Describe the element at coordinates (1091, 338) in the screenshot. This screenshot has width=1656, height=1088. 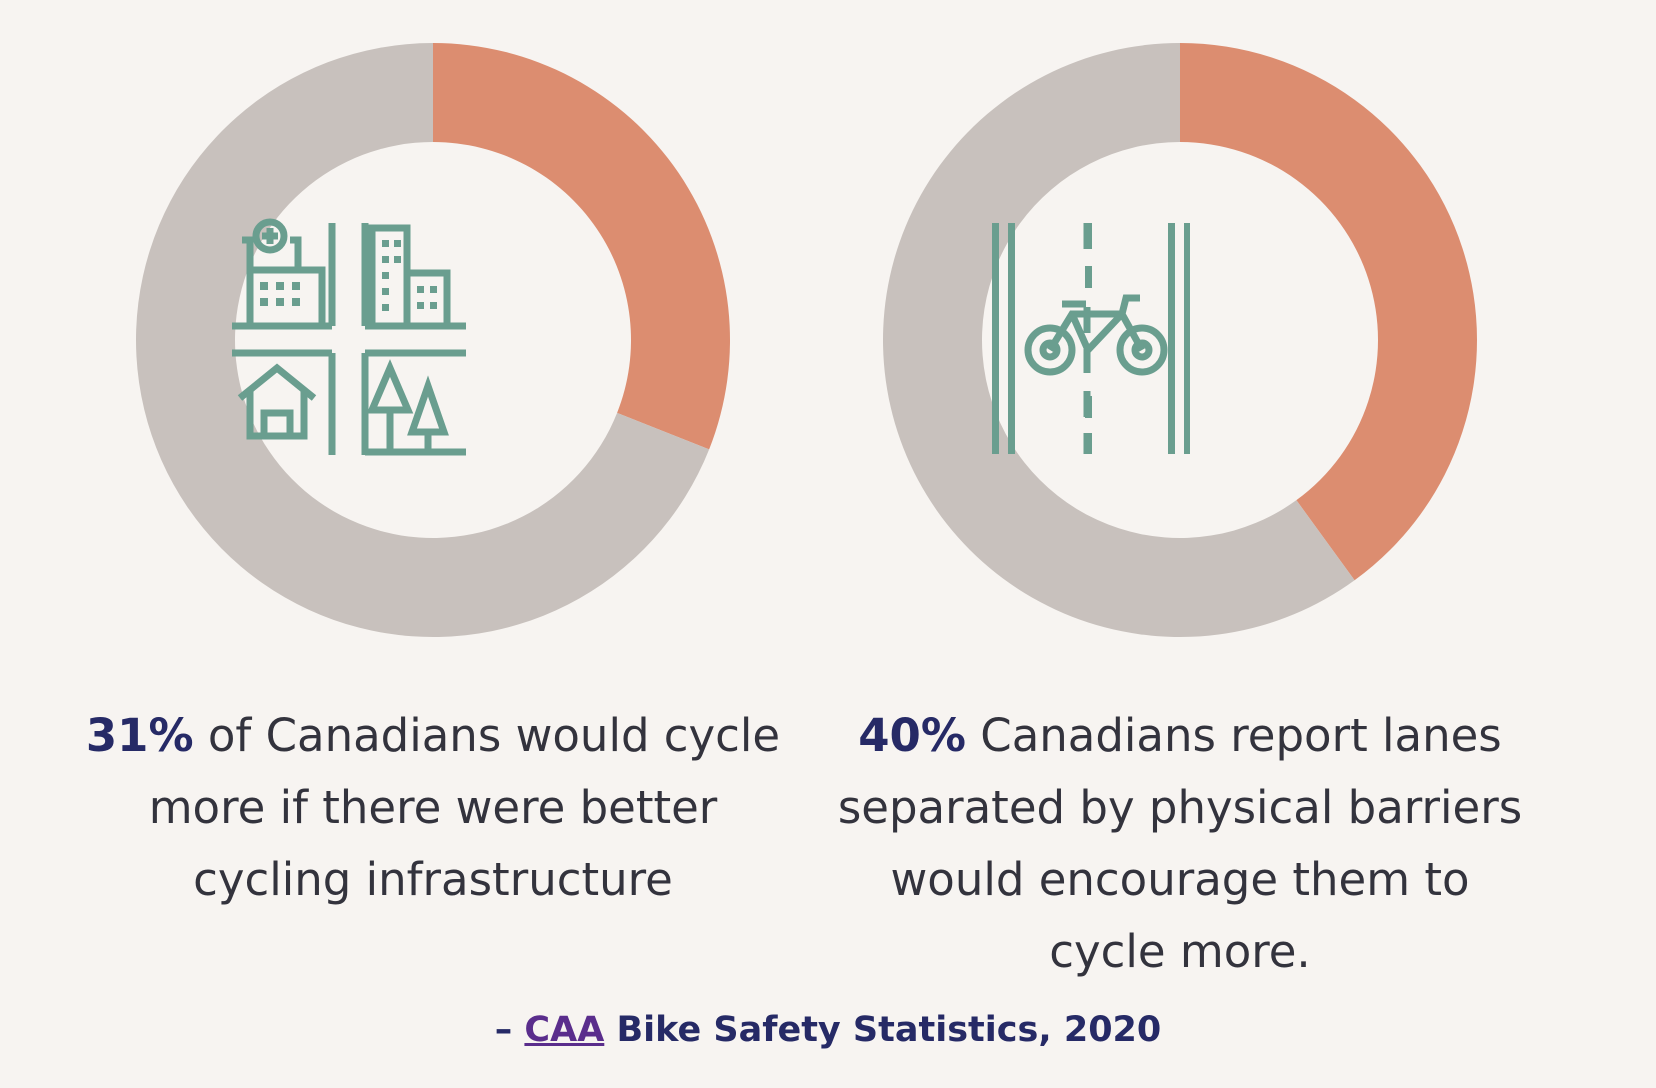
I see `bike-lane-icon` at that location.